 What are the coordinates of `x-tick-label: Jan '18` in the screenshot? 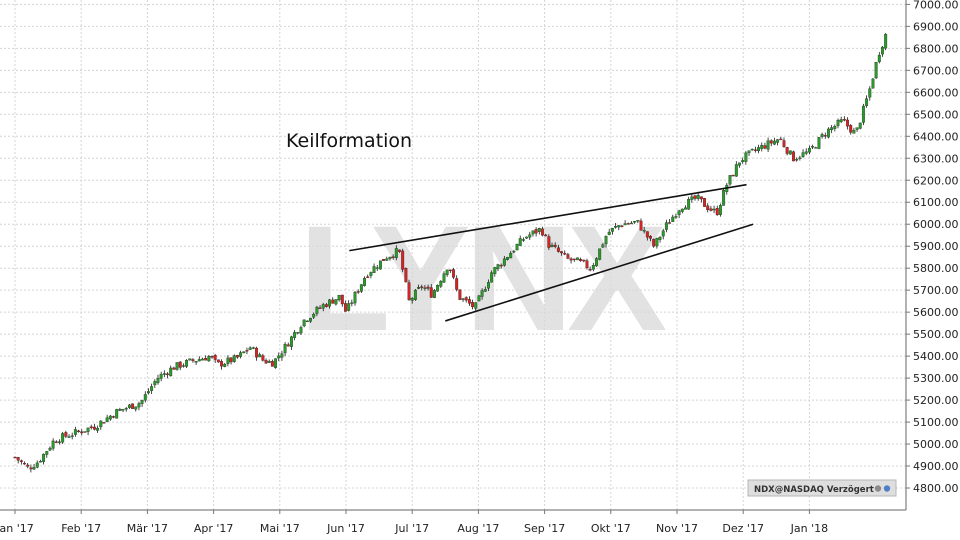 It's located at (809, 528).